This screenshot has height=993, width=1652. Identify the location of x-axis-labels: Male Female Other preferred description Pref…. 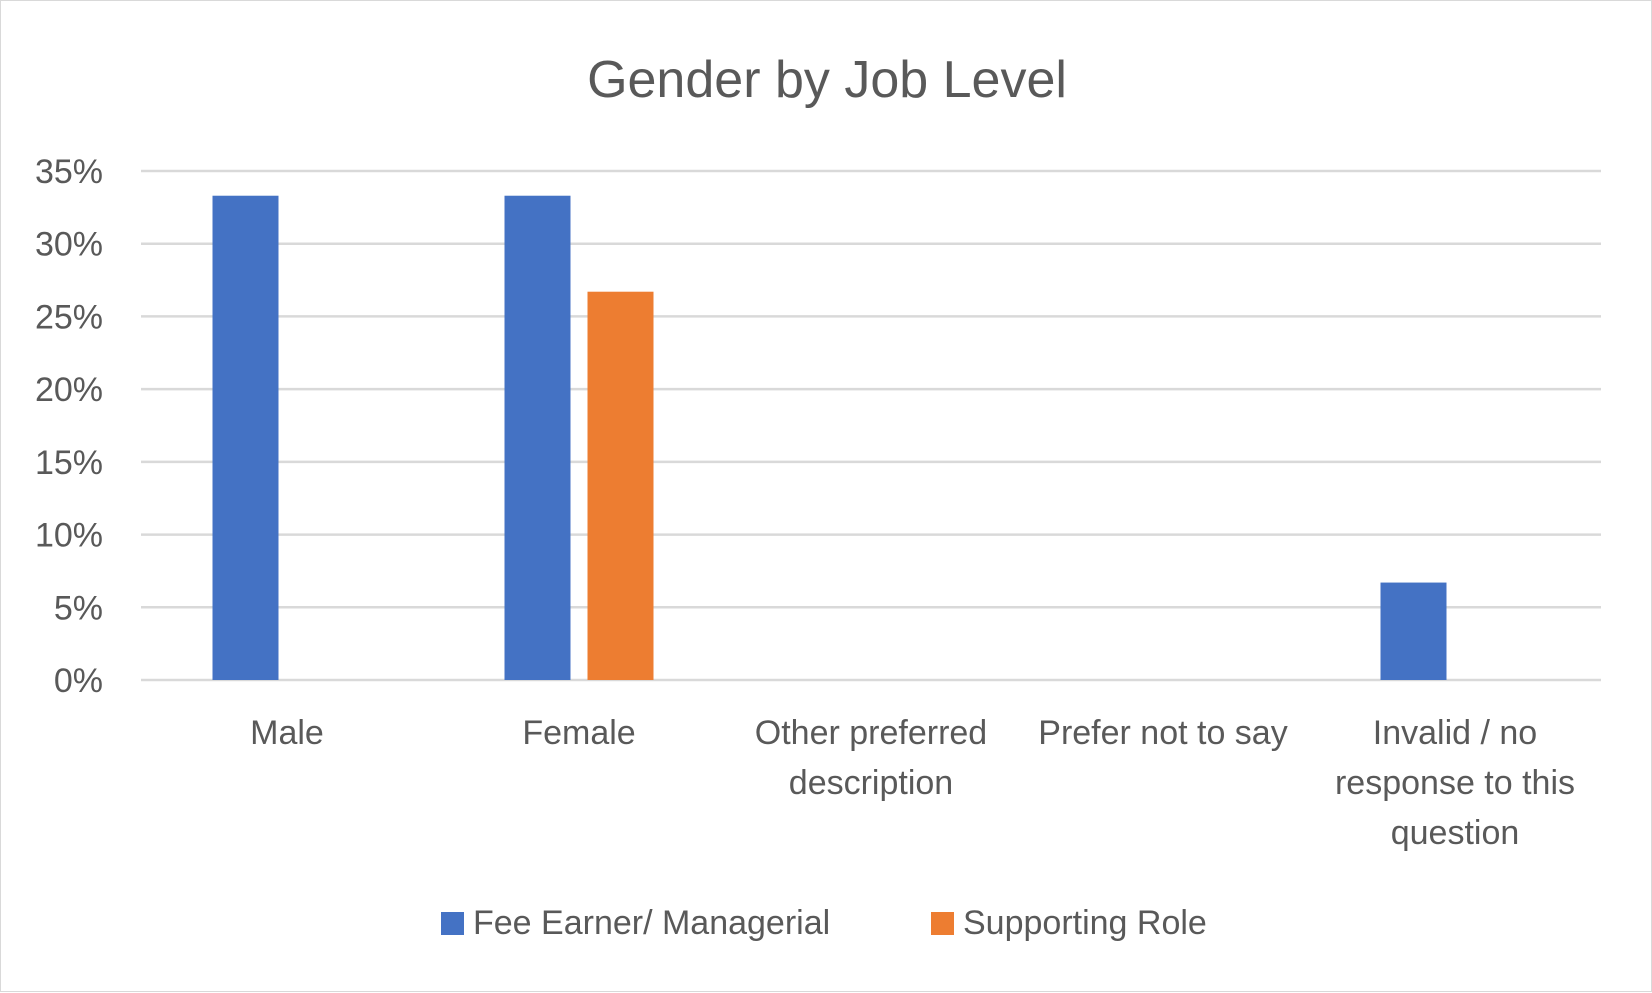
(912, 783).